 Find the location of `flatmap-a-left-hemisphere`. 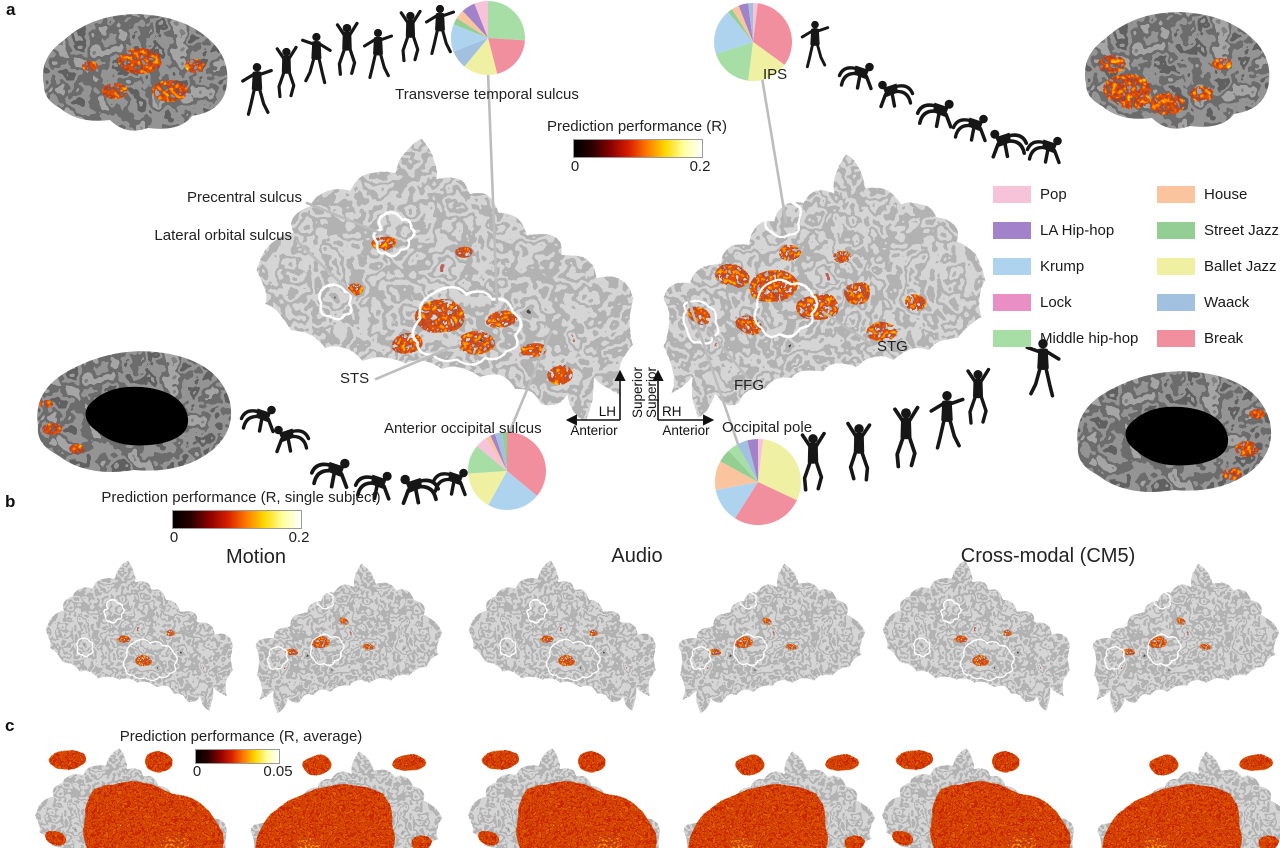

flatmap-a-left-hemisphere is located at coordinates (443, 279).